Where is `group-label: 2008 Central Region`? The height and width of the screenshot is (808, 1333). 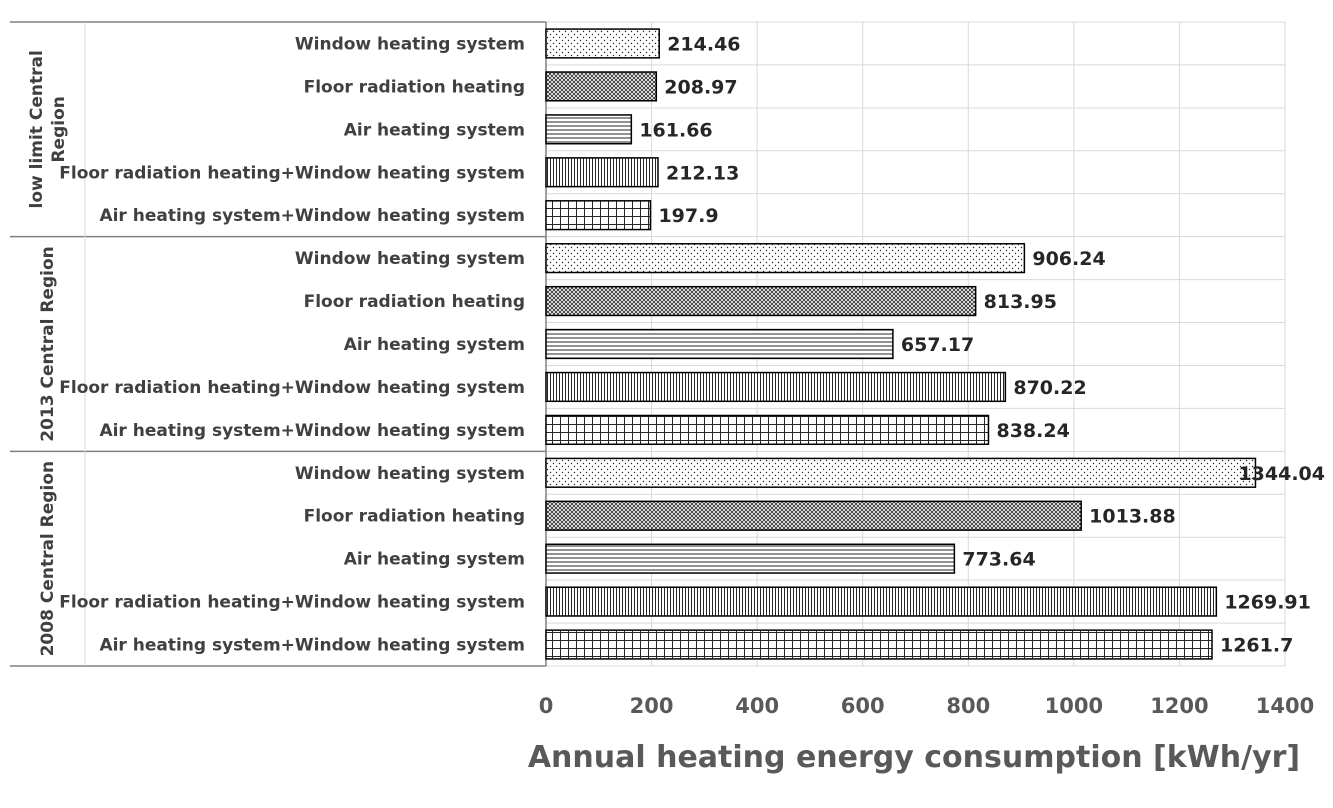 group-label: 2008 Central Region is located at coordinates (48, 558).